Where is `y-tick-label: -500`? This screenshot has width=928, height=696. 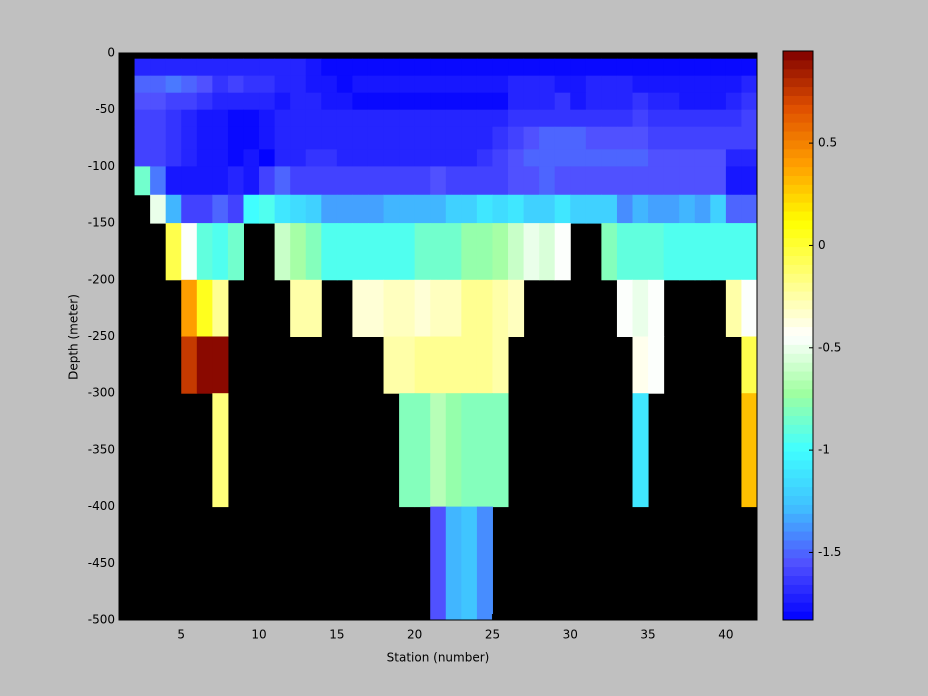 y-tick-label: -500 is located at coordinates (101, 620).